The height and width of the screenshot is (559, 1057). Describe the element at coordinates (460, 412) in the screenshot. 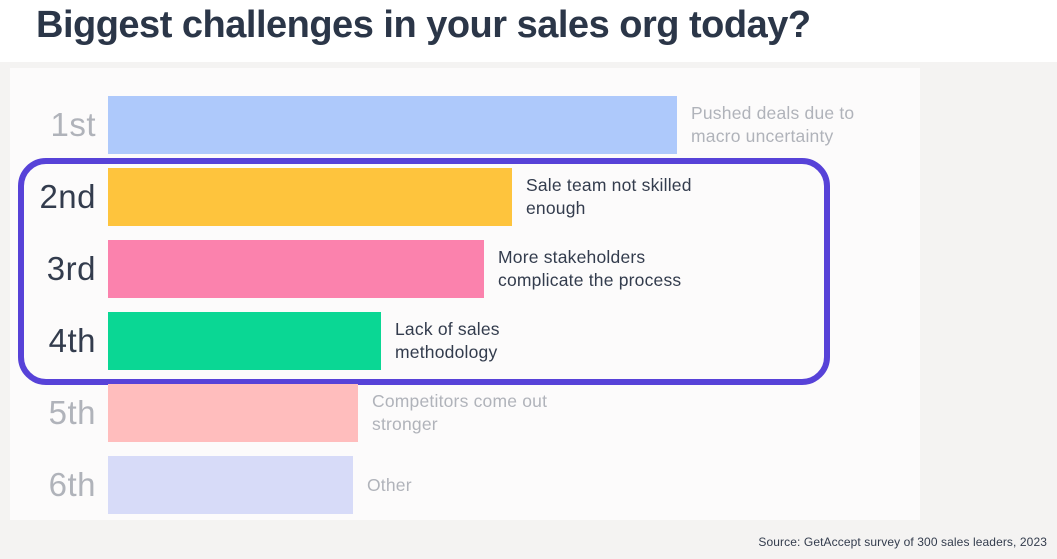

I see `bar-annotation: Competitors come out stronger` at that location.